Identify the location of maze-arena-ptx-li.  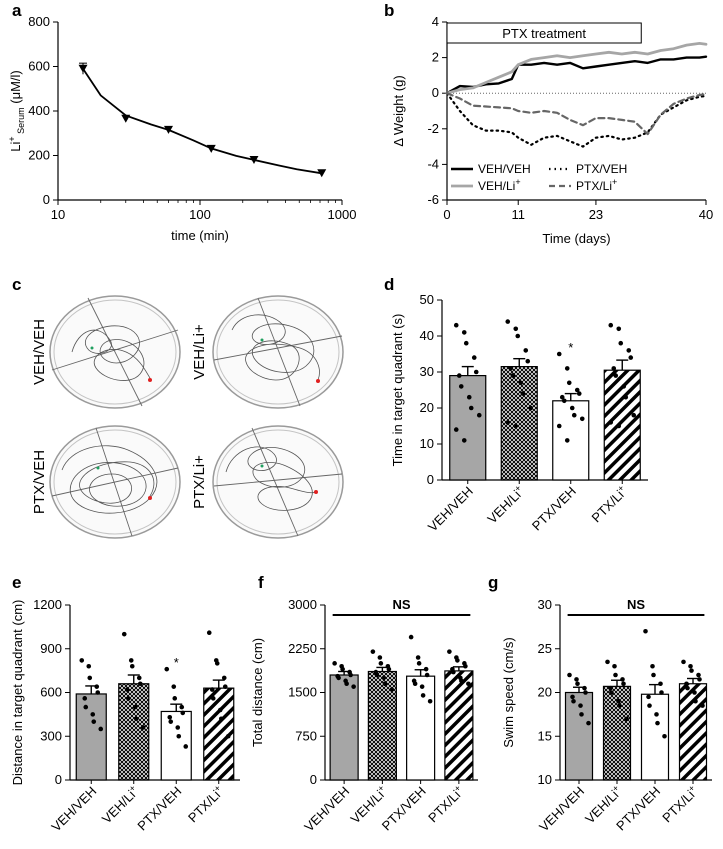
(278, 482).